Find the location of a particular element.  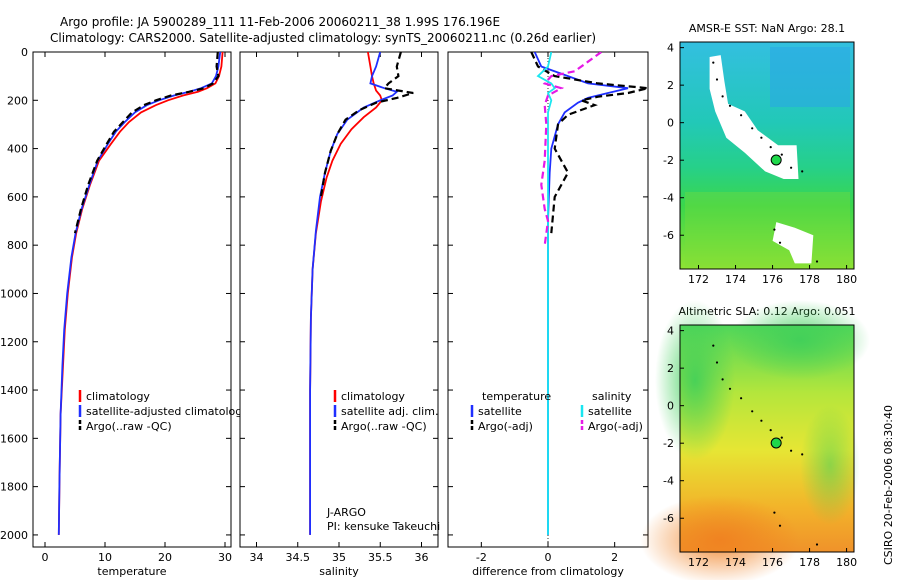

temperature-x-axis-label: temperature is located at coordinates (131, 571).